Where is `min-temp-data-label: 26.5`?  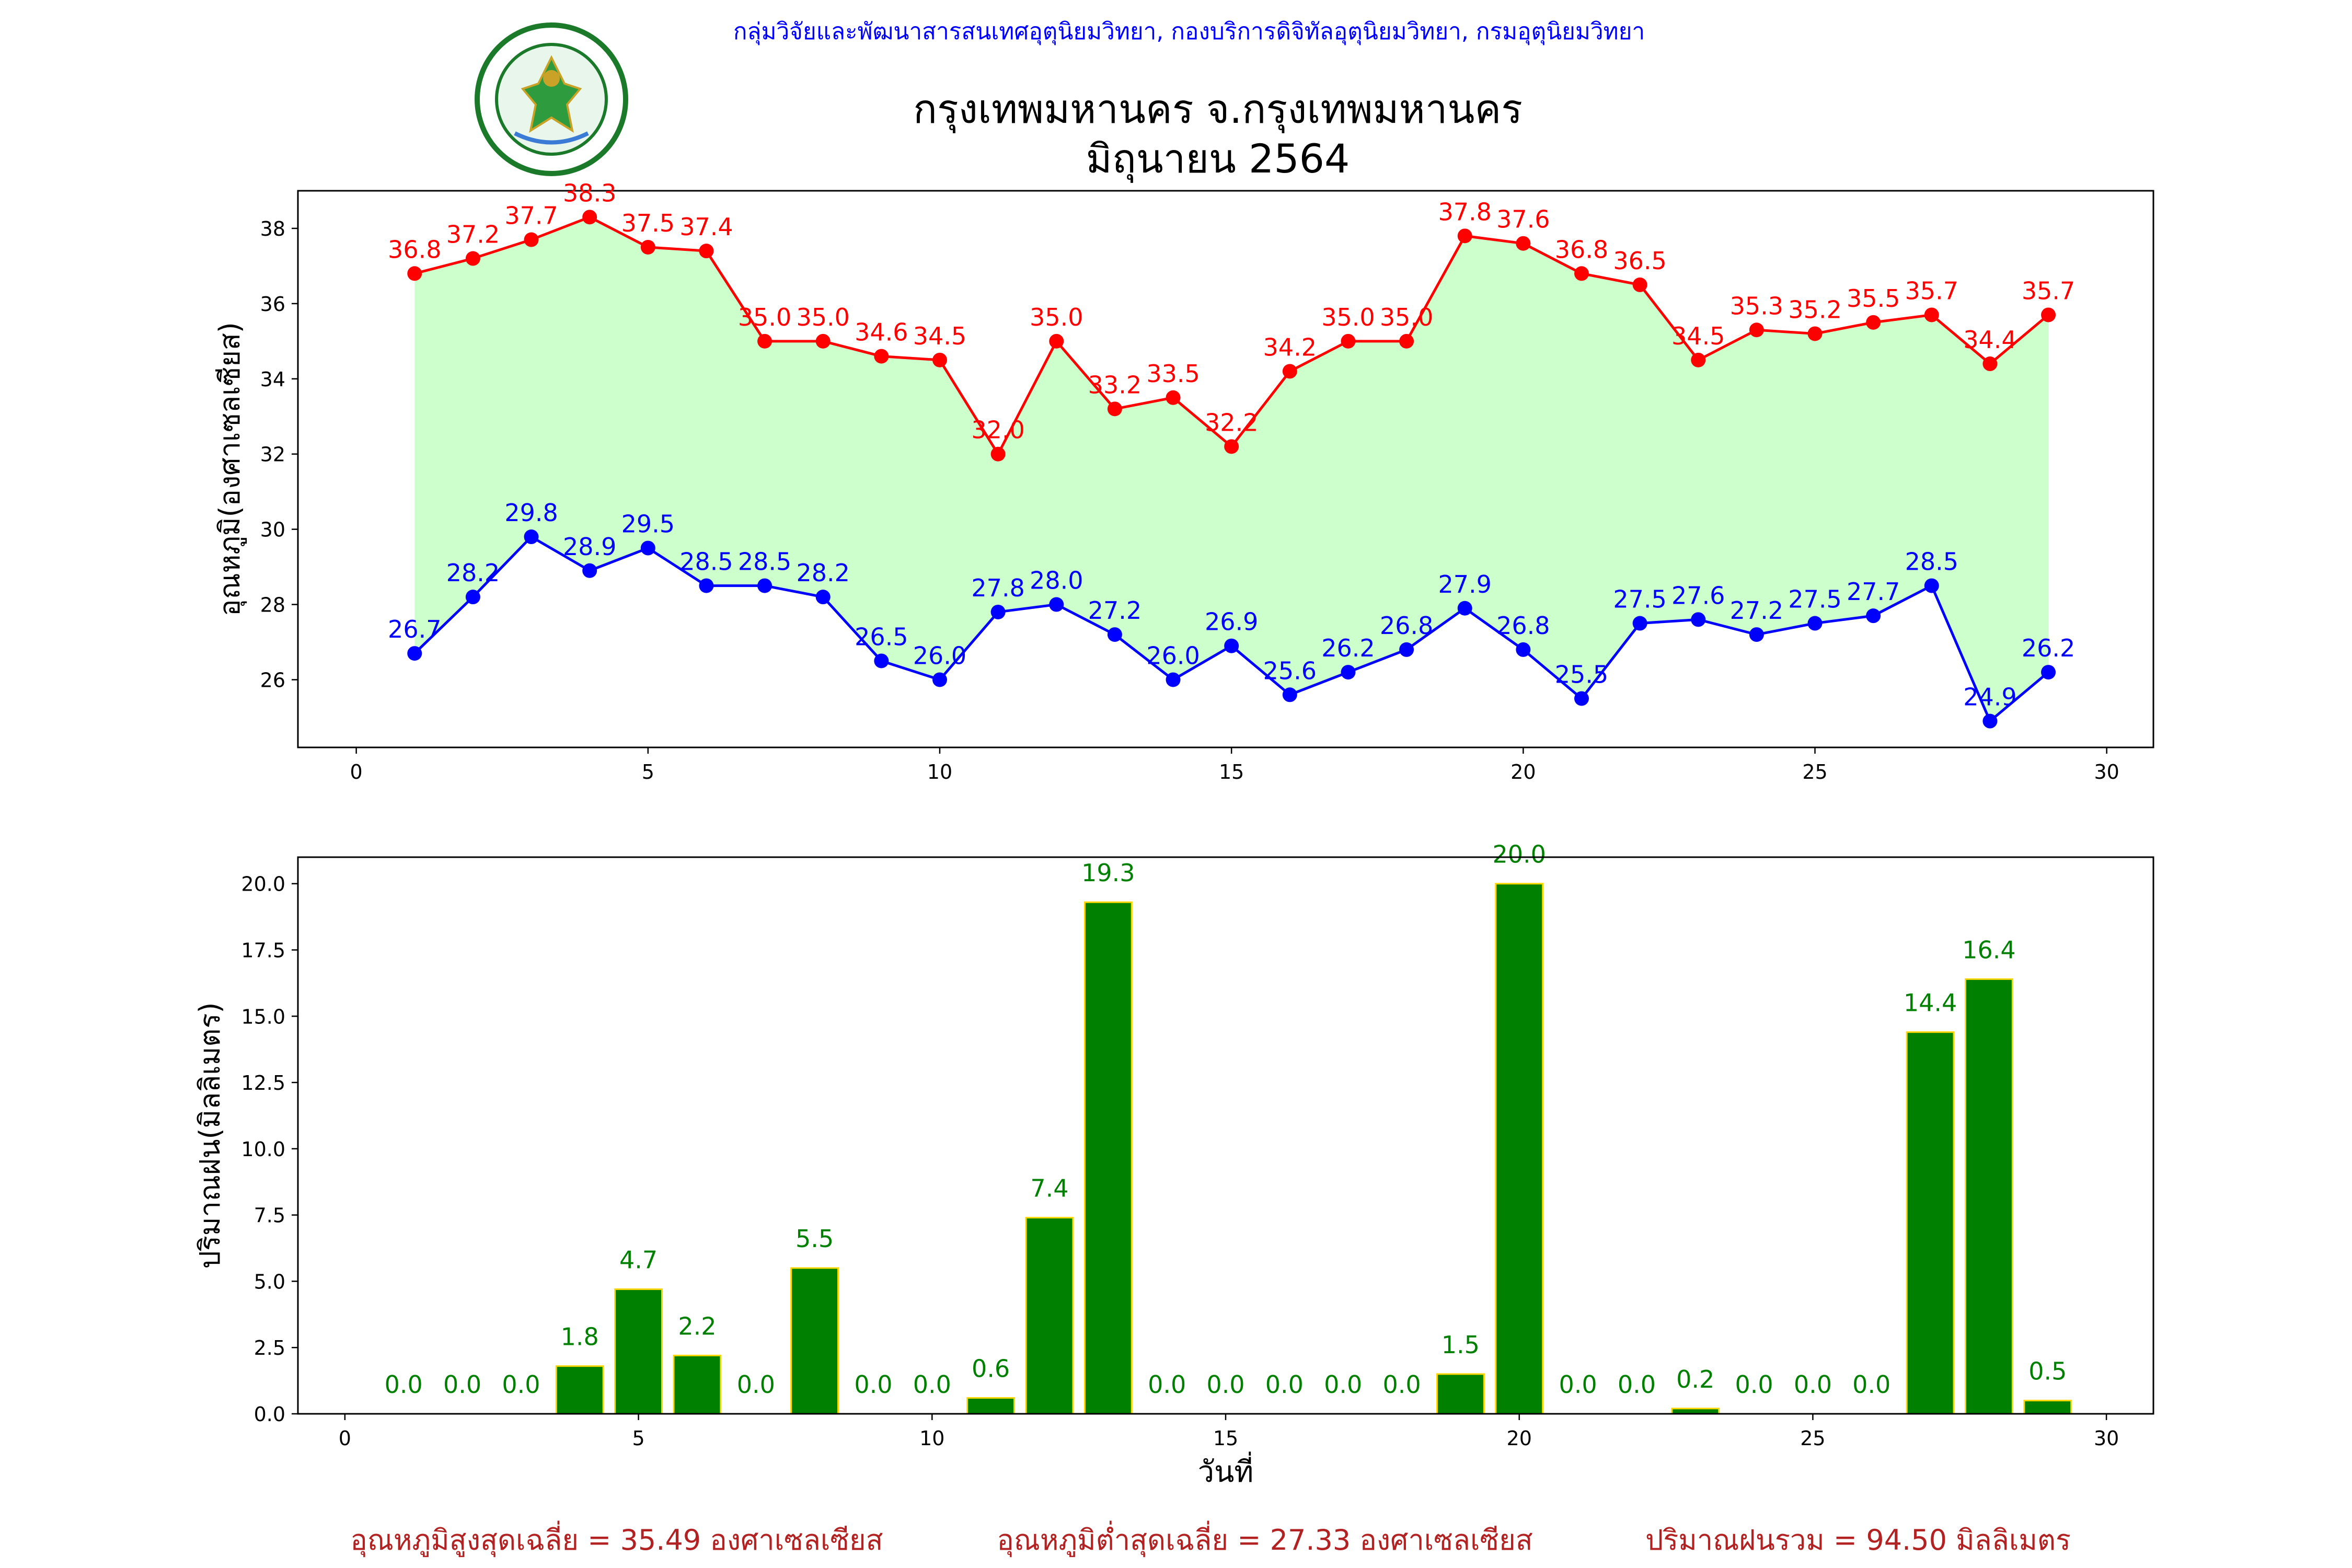
min-temp-data-label: 26.5 is located at coordinates (881, 636).